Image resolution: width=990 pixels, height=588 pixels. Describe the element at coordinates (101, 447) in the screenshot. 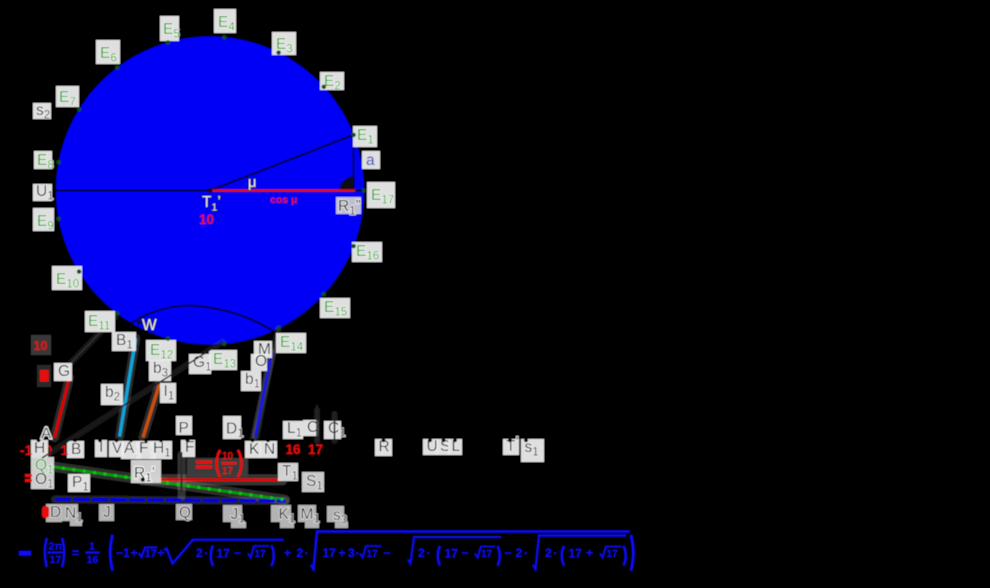

I see `svg-text: I` at that location.